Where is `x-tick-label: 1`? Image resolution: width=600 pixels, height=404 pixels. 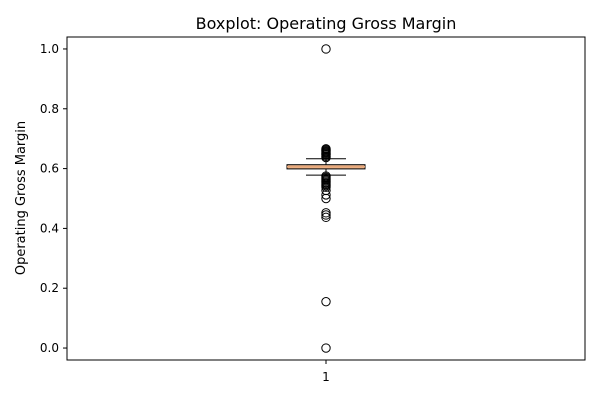 x-tick-label: 1 is located at coordinates (326, 377).